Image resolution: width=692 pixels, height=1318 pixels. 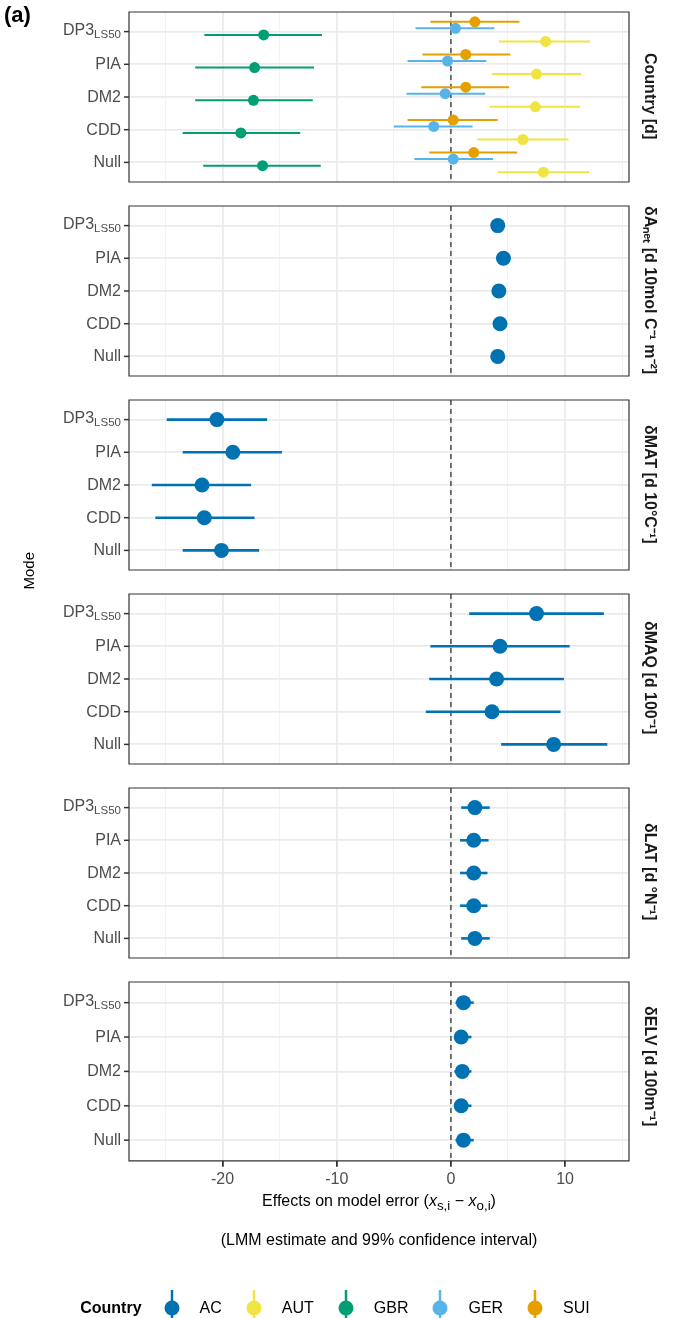 I want to click on x-axis-title: Effects on model error (x$_{s,i}$ − x$_{o,i}$), so click(x=379, y=1203).